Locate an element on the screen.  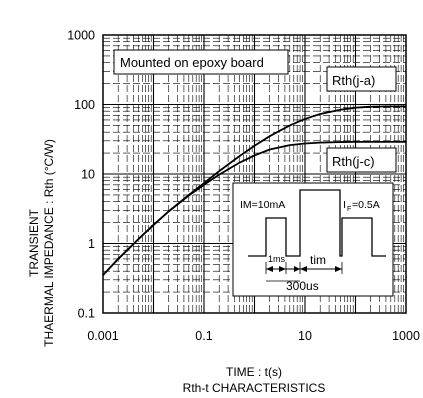
pulse-inset: IM=10mA I F =0.5A 1ms tim 300us is located at coordinates (313, 239).